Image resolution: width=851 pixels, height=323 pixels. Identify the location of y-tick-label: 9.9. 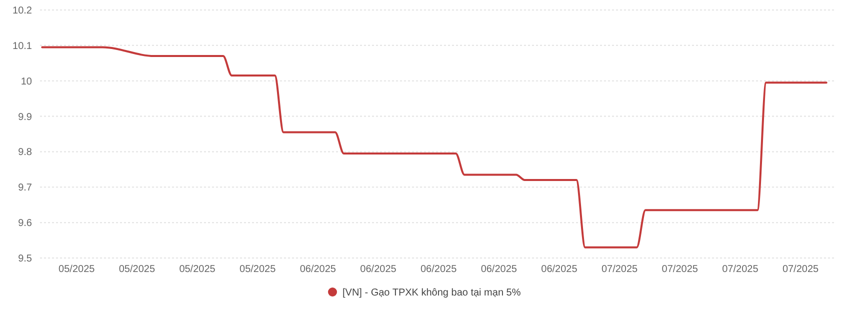
(25, 117).